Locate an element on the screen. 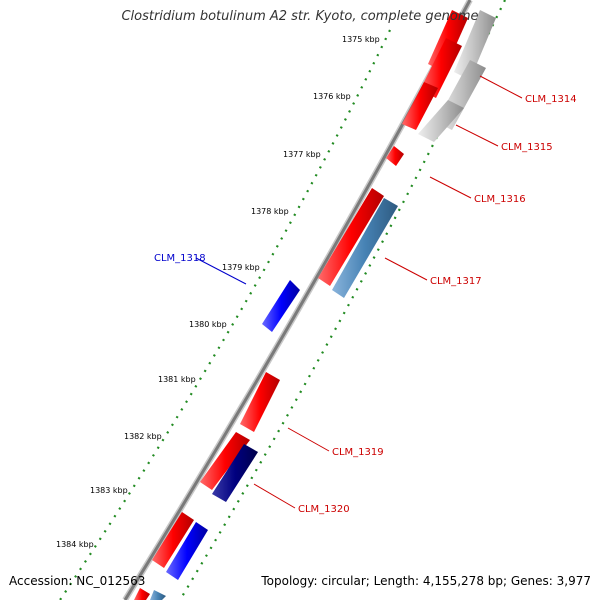 The width and height of the screenshot is (600, 600). feature-bottom-blue is located at coordinates (187, 551).